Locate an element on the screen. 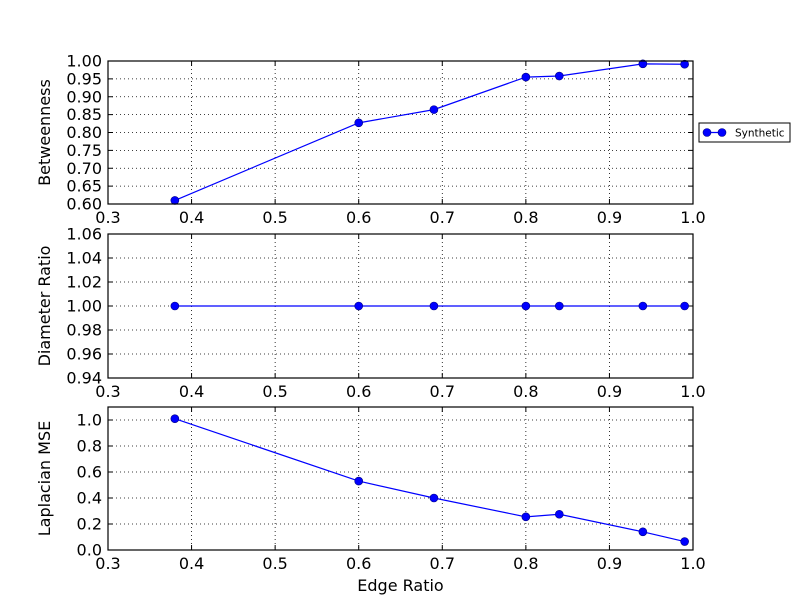 Image resolution: width=812 pixels, height=612 pixels. y-tick-label: 0.94 is located at coordinates (84, 378).